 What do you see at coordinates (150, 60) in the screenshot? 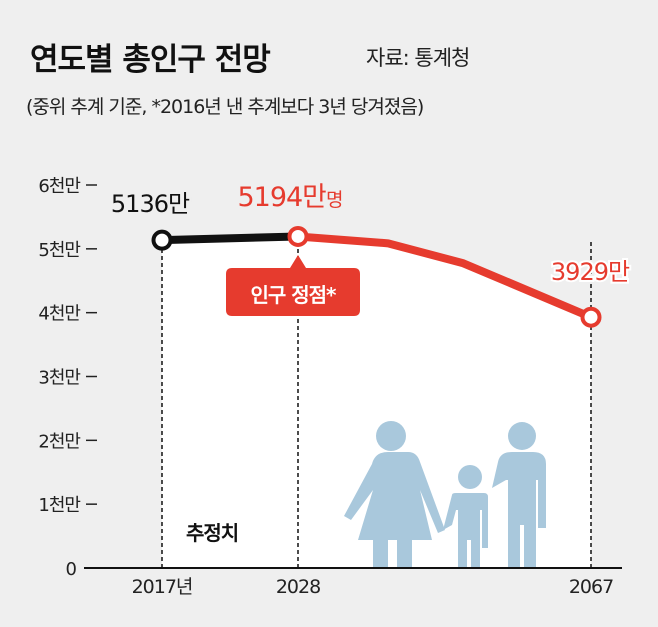
I see `chart-title: 연도별 총인구 전망` at bounding box center [150, 60].